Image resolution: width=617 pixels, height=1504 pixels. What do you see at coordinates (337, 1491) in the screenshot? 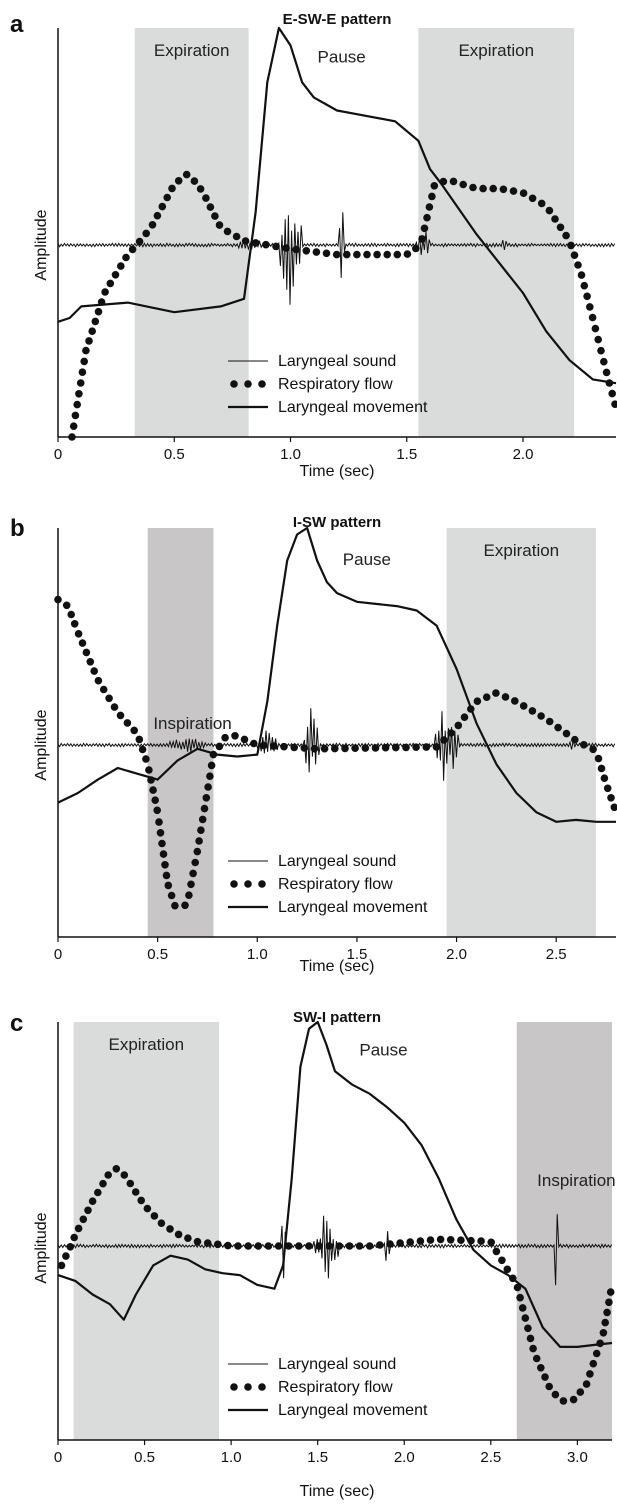
I see `x-axis-label: Time (sec)` at bounding box center [337, 1491].